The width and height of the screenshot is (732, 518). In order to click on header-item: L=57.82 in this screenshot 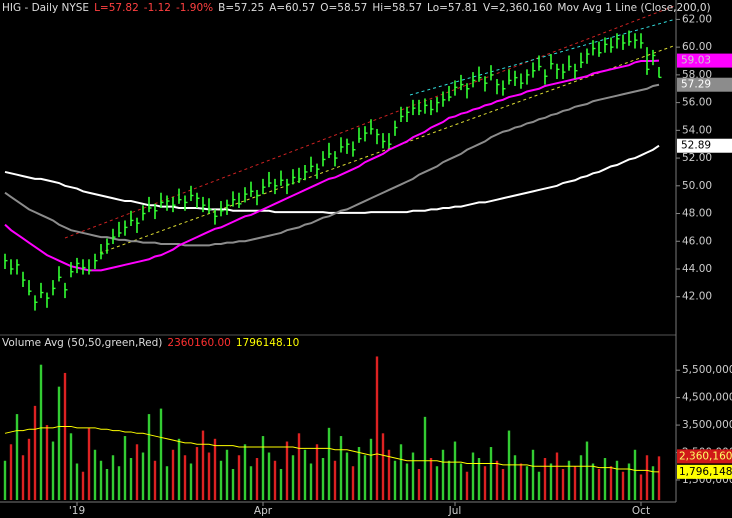, I will do `click(116, 8)`.